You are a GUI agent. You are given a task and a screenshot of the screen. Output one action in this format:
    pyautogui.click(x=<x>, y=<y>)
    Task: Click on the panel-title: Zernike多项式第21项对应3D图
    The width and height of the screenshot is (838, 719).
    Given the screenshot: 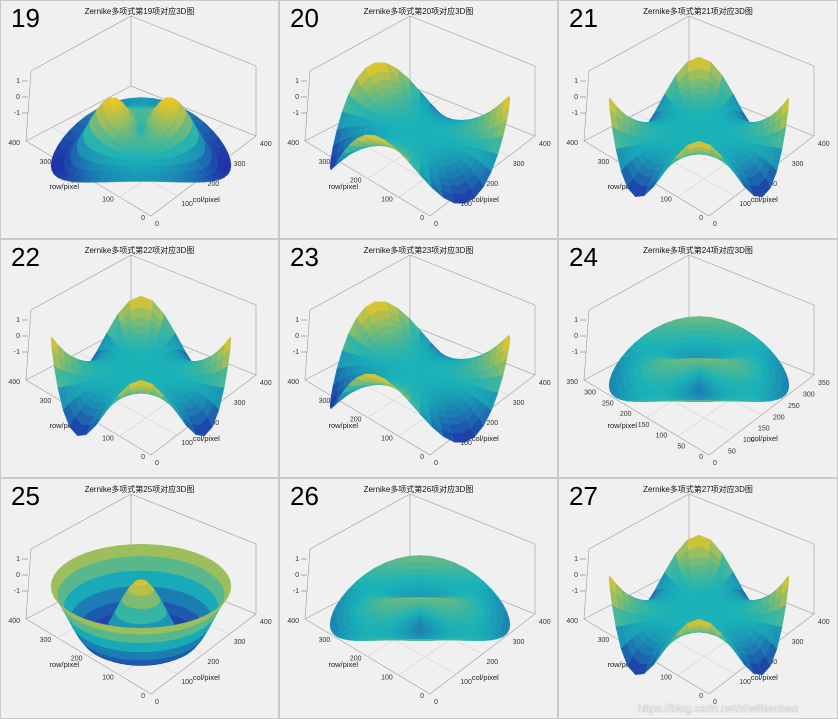 What is the action you would take?
    pyautogui.click(x=698, y=11)
    